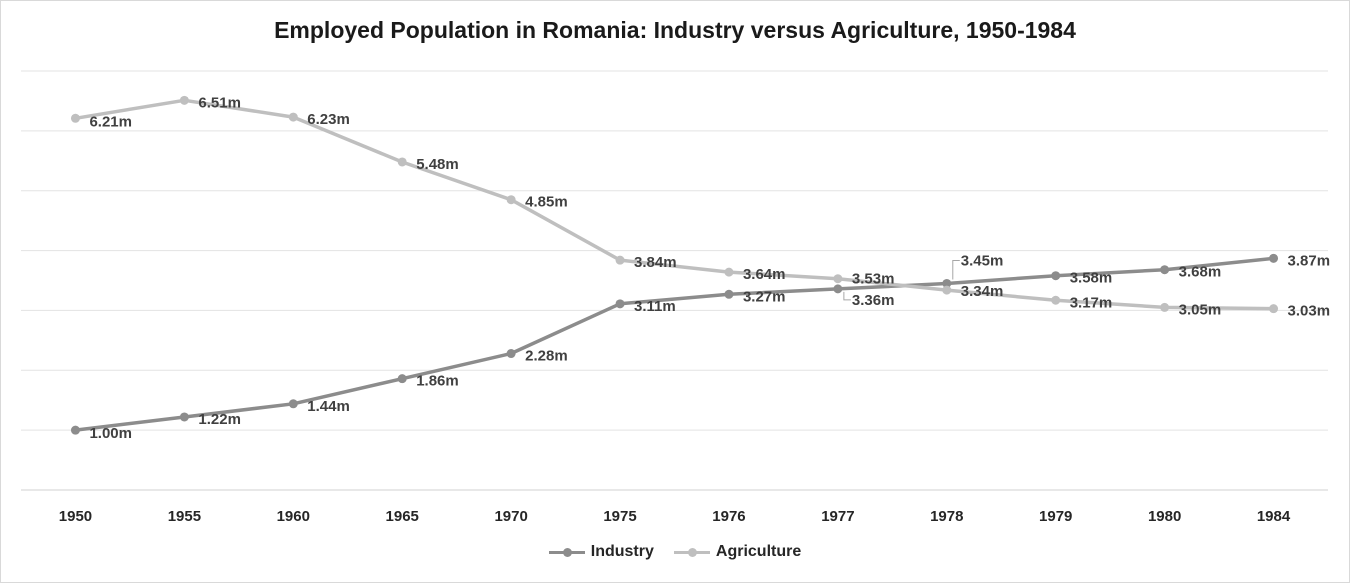  Describe the element at coordinates (1091, 302) in the screenshot. I see `data-label-agriculture: 3.17m` at that location.